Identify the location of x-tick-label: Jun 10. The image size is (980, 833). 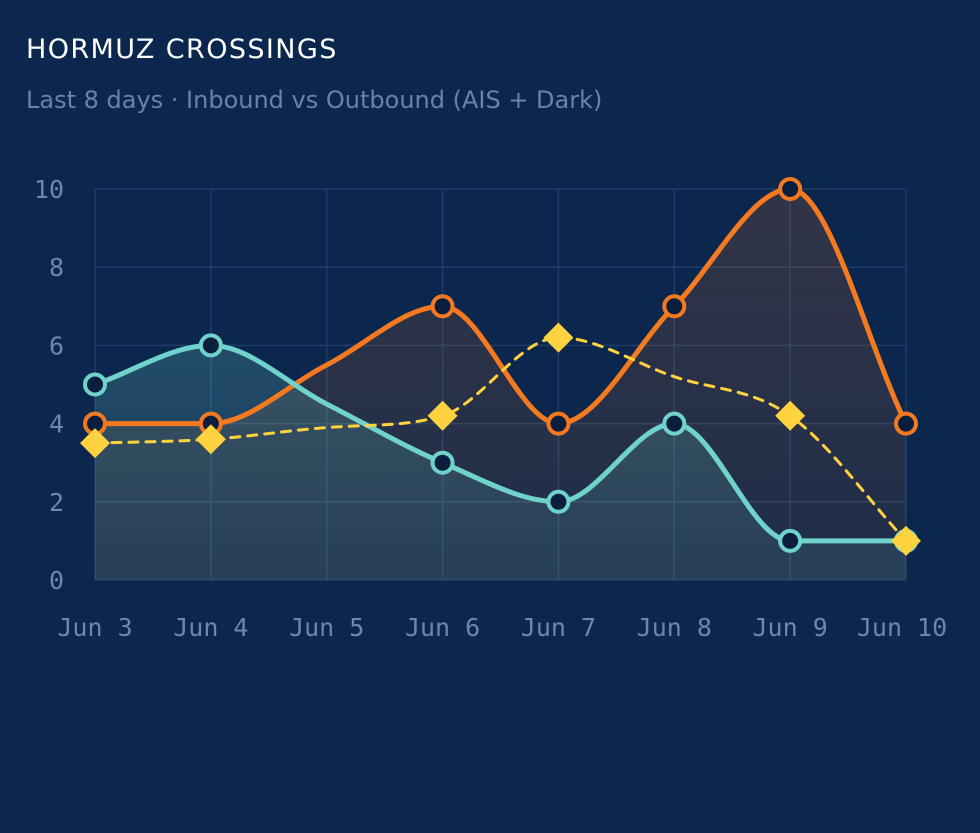
(902, 627).